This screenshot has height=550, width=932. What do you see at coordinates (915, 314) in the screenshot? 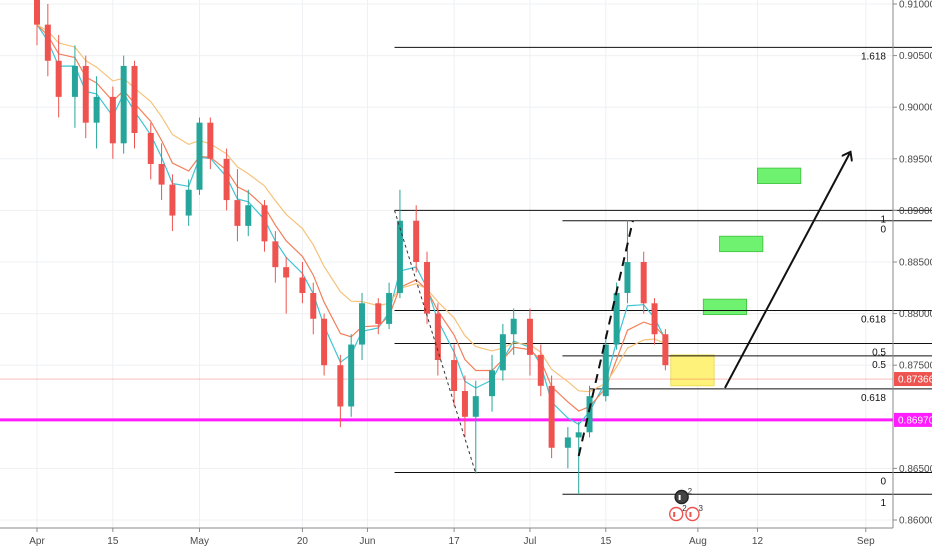
I see `y-tick-label: 0.88000` at bounding box center [915, 314].